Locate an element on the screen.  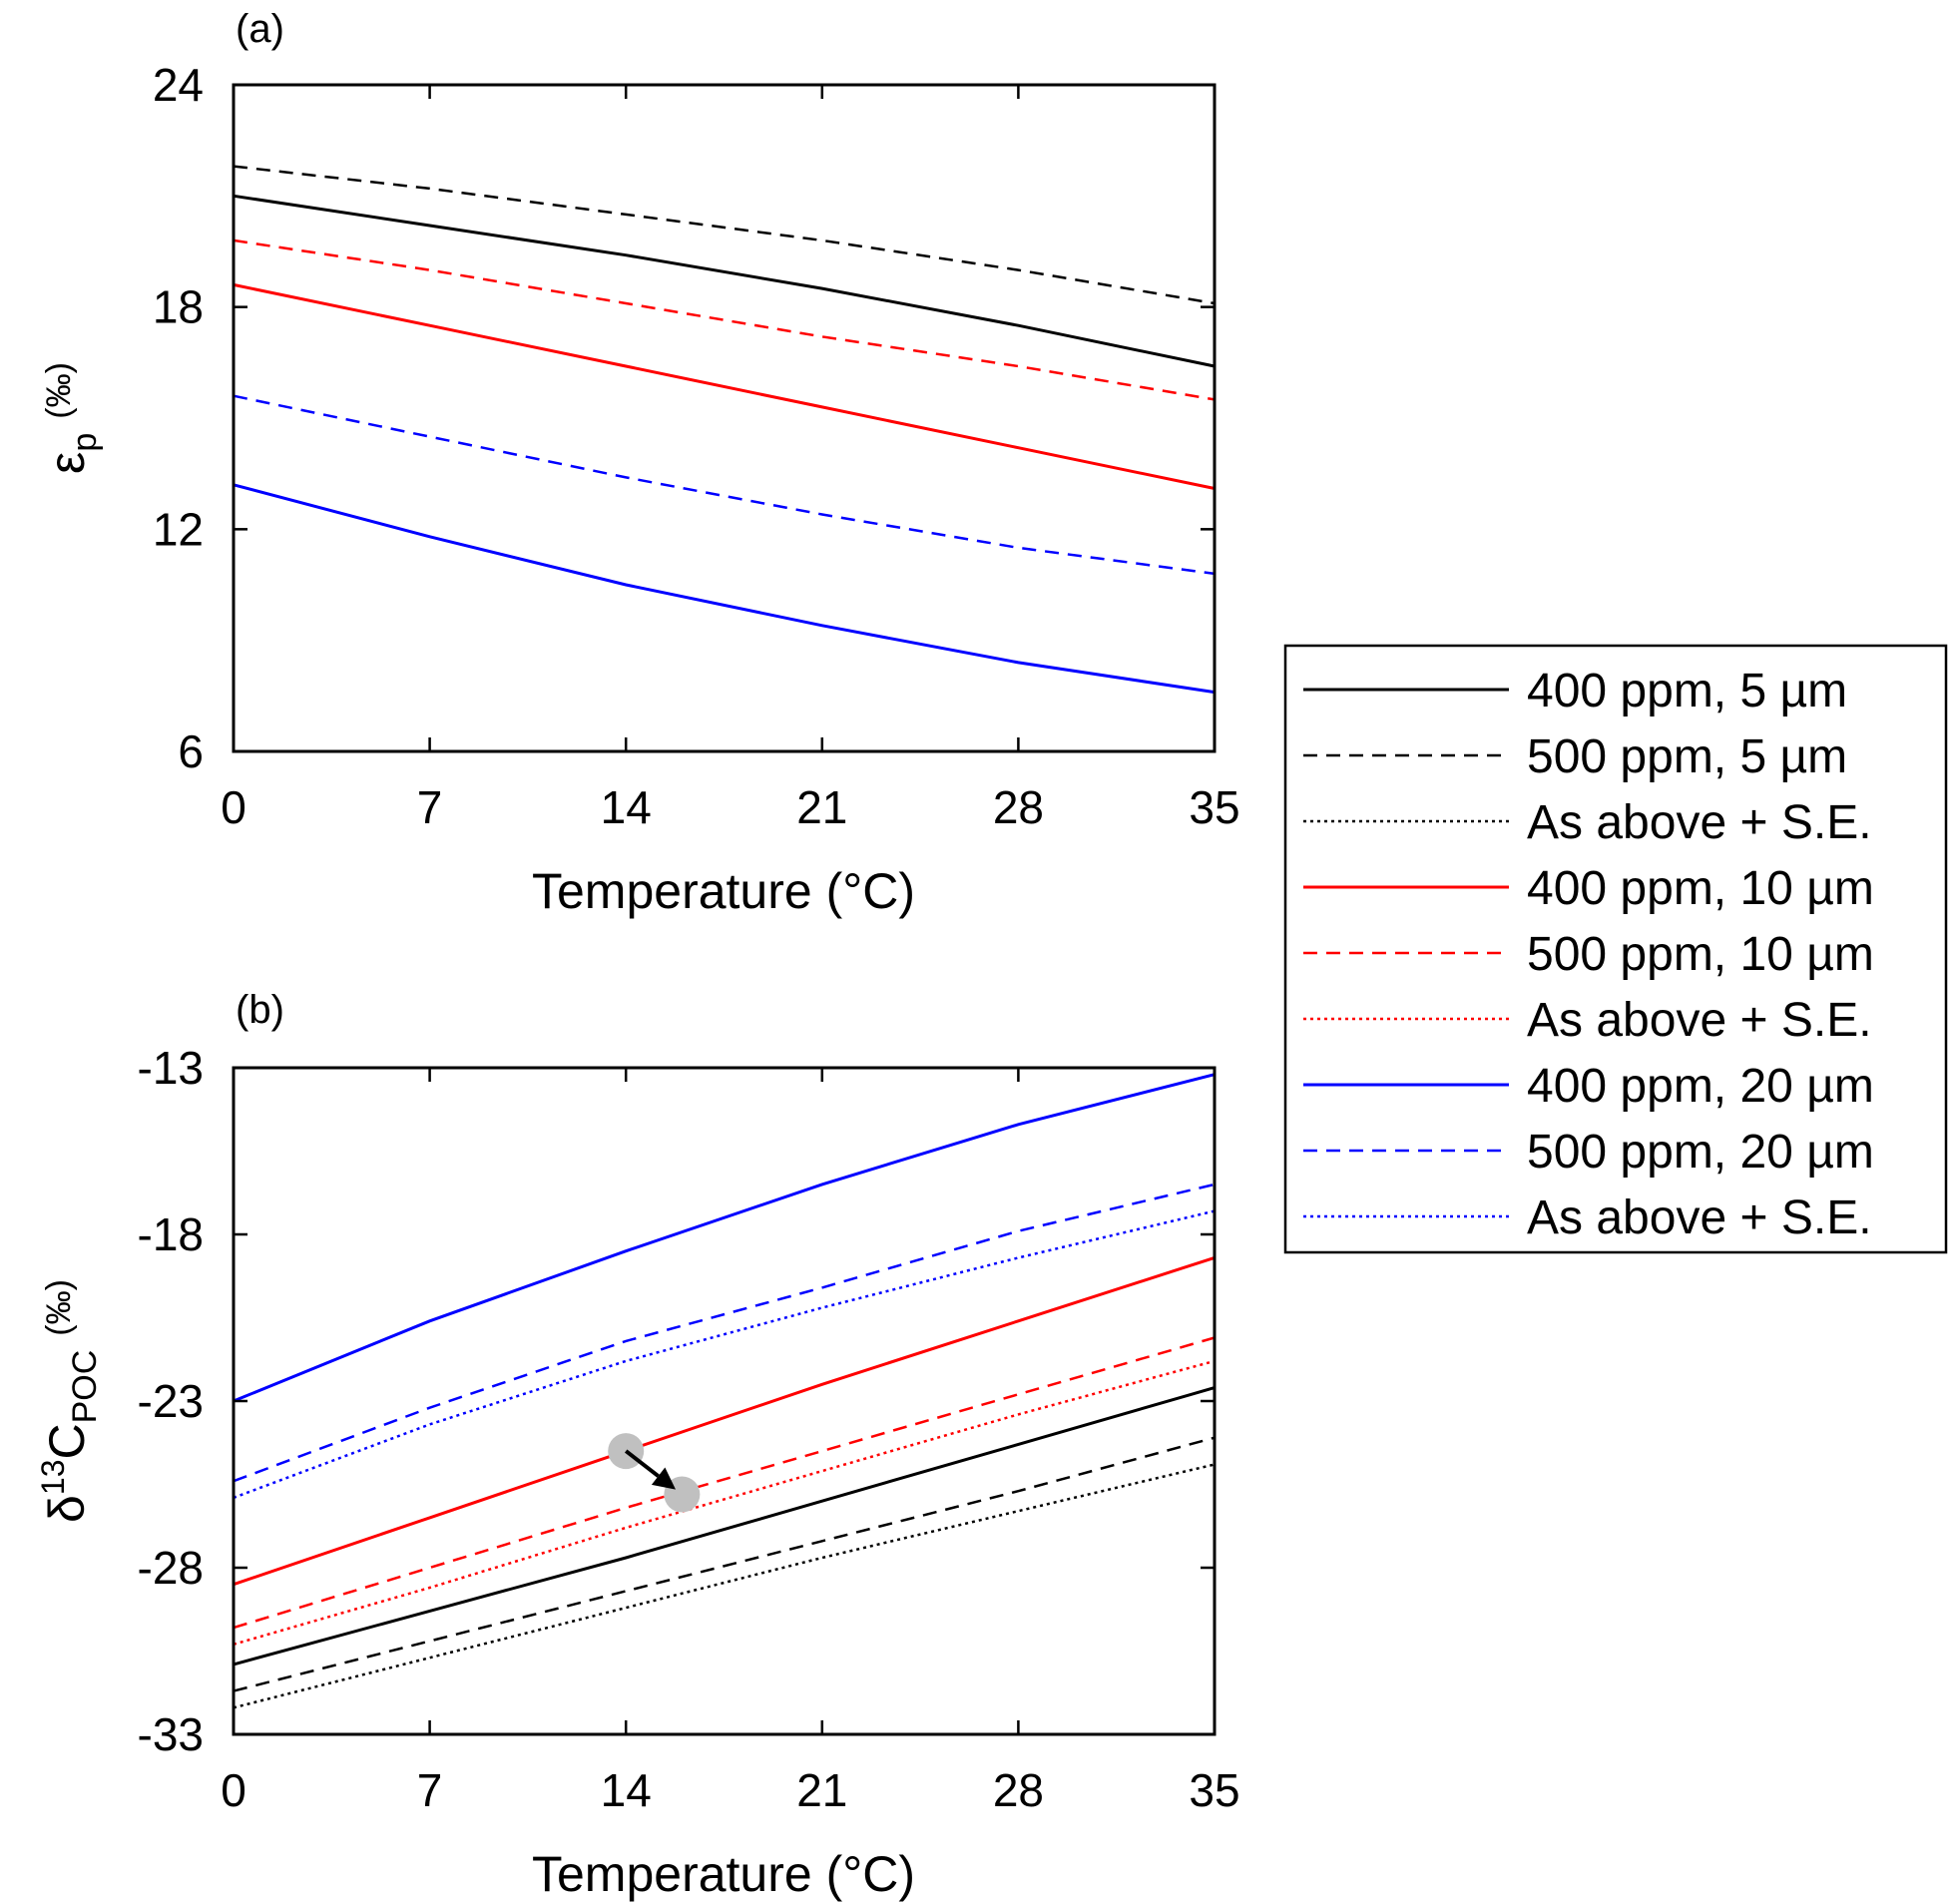
panel-b-series-1-line is located at coordinates (724, 1564).